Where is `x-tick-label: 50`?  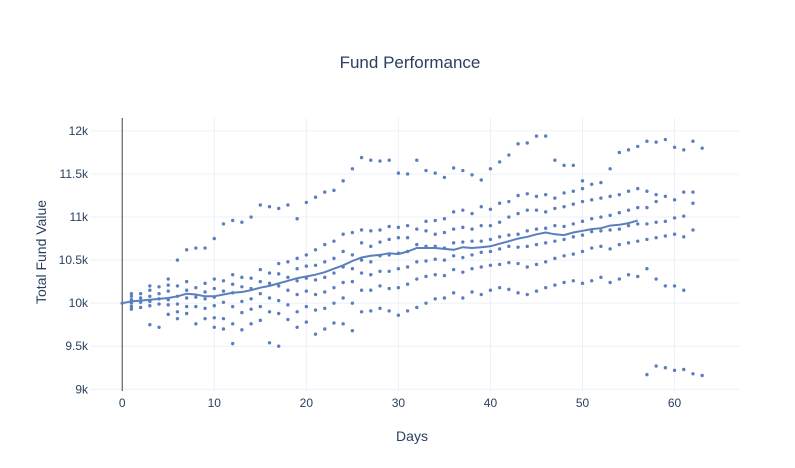 x-tick-label: 50 is located at coordinates (583, 403).